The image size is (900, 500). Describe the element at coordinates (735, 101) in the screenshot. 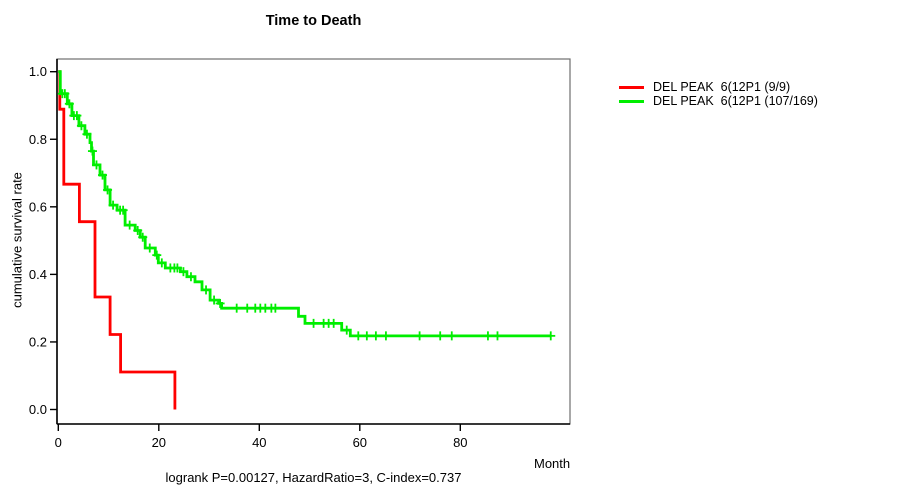

I see `legend-label: DEL PEAK 6(12P1 (107/169)` at that location.